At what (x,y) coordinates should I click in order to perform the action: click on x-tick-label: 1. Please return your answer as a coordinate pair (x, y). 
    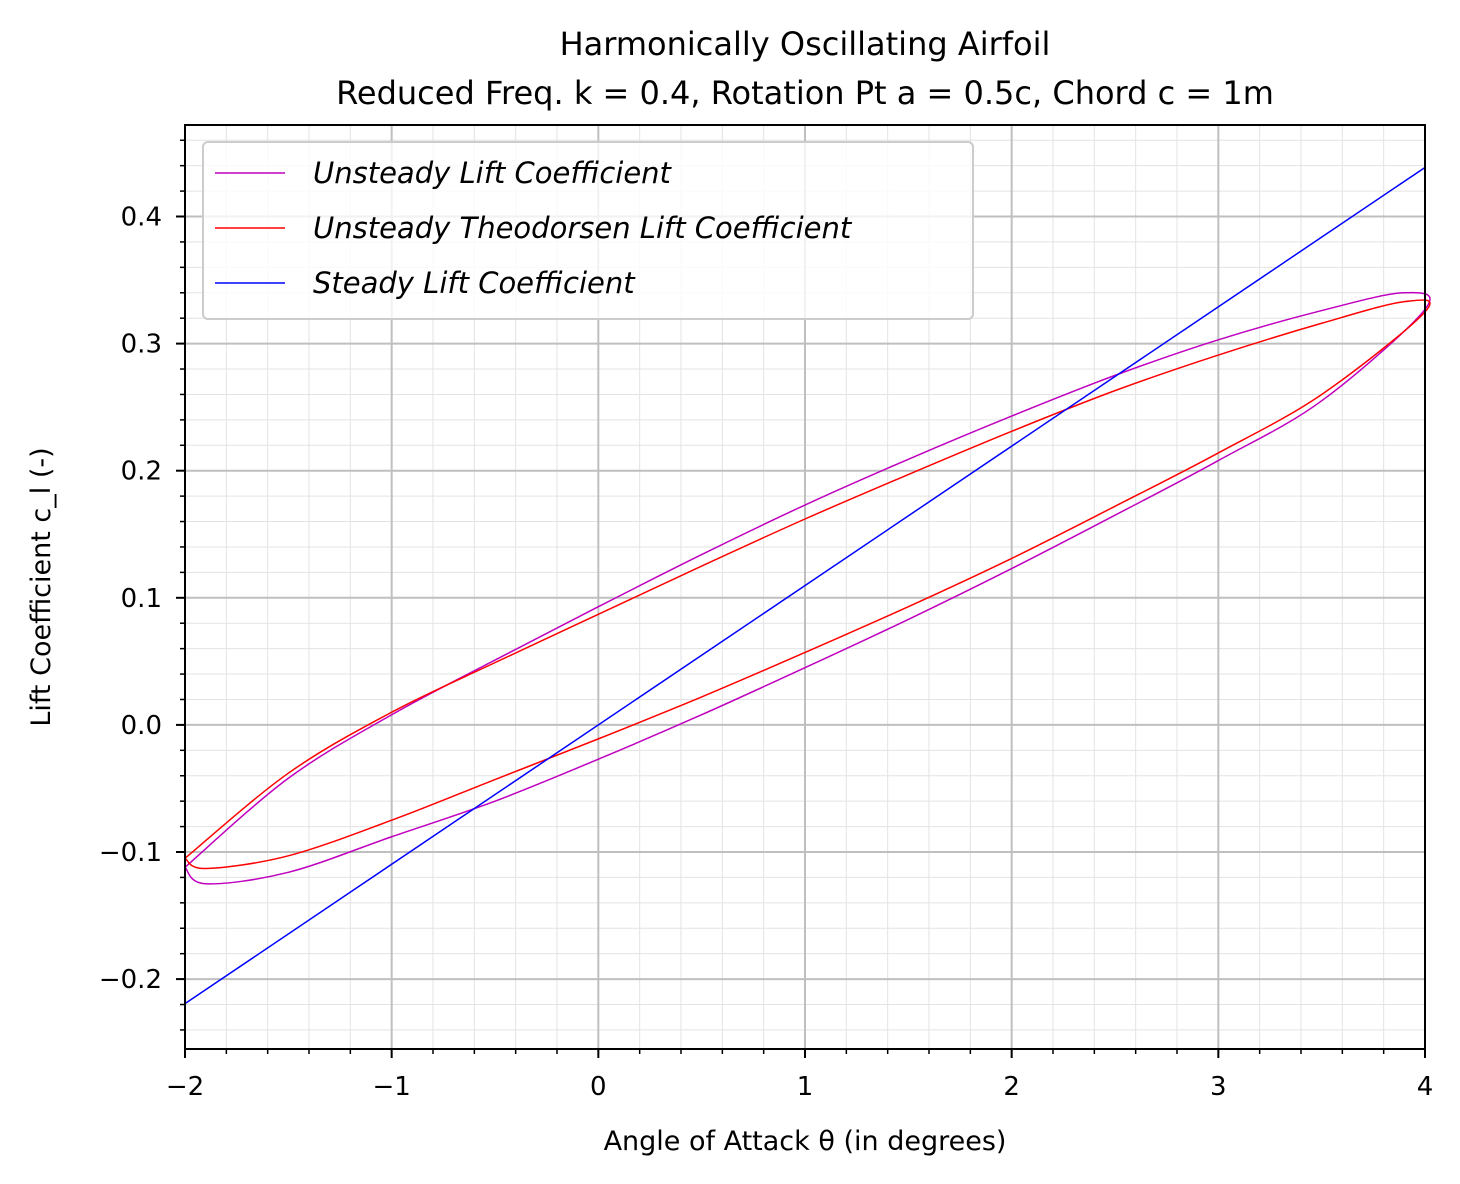
    Looking at the image, I should click on (805, 1087).